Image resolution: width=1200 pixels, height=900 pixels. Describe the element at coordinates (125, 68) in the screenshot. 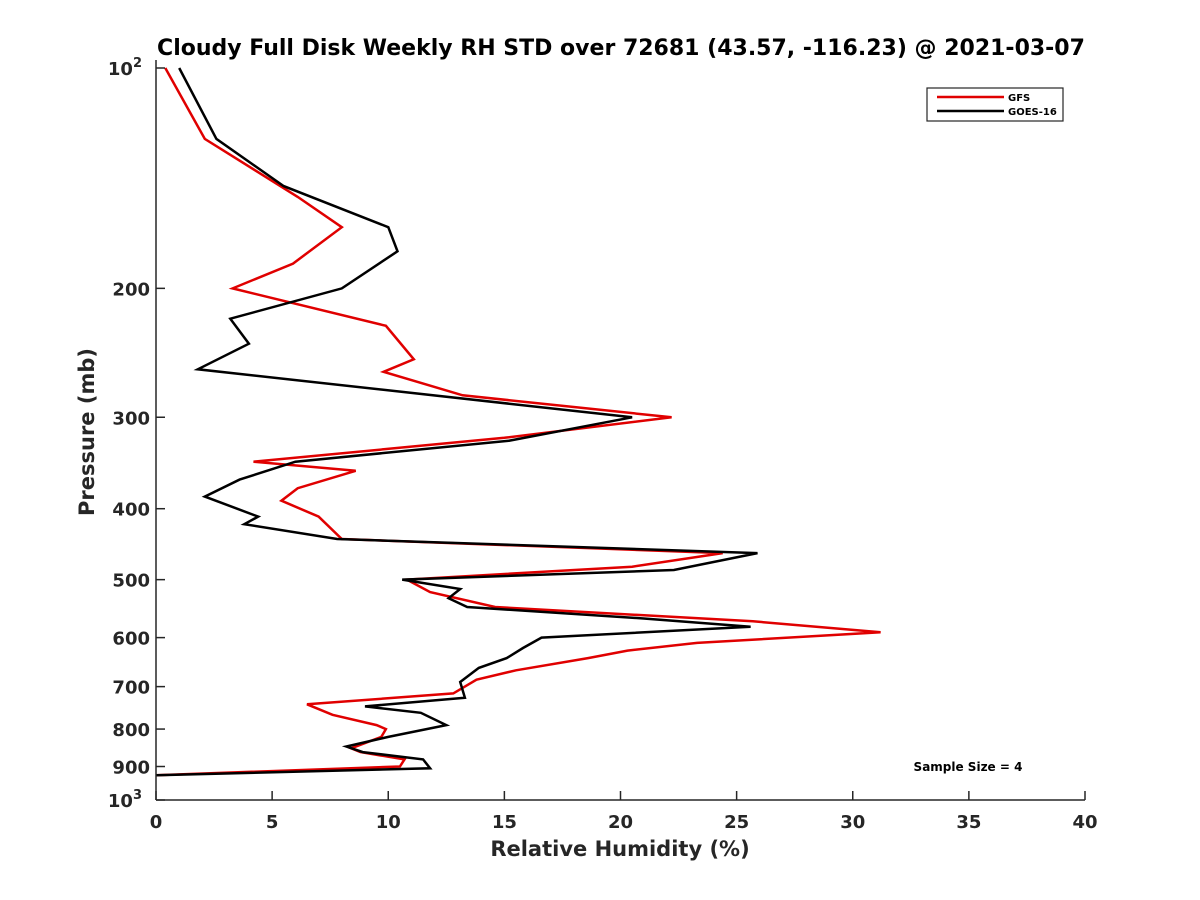

I see `y-tick-label: 10²` at that location.